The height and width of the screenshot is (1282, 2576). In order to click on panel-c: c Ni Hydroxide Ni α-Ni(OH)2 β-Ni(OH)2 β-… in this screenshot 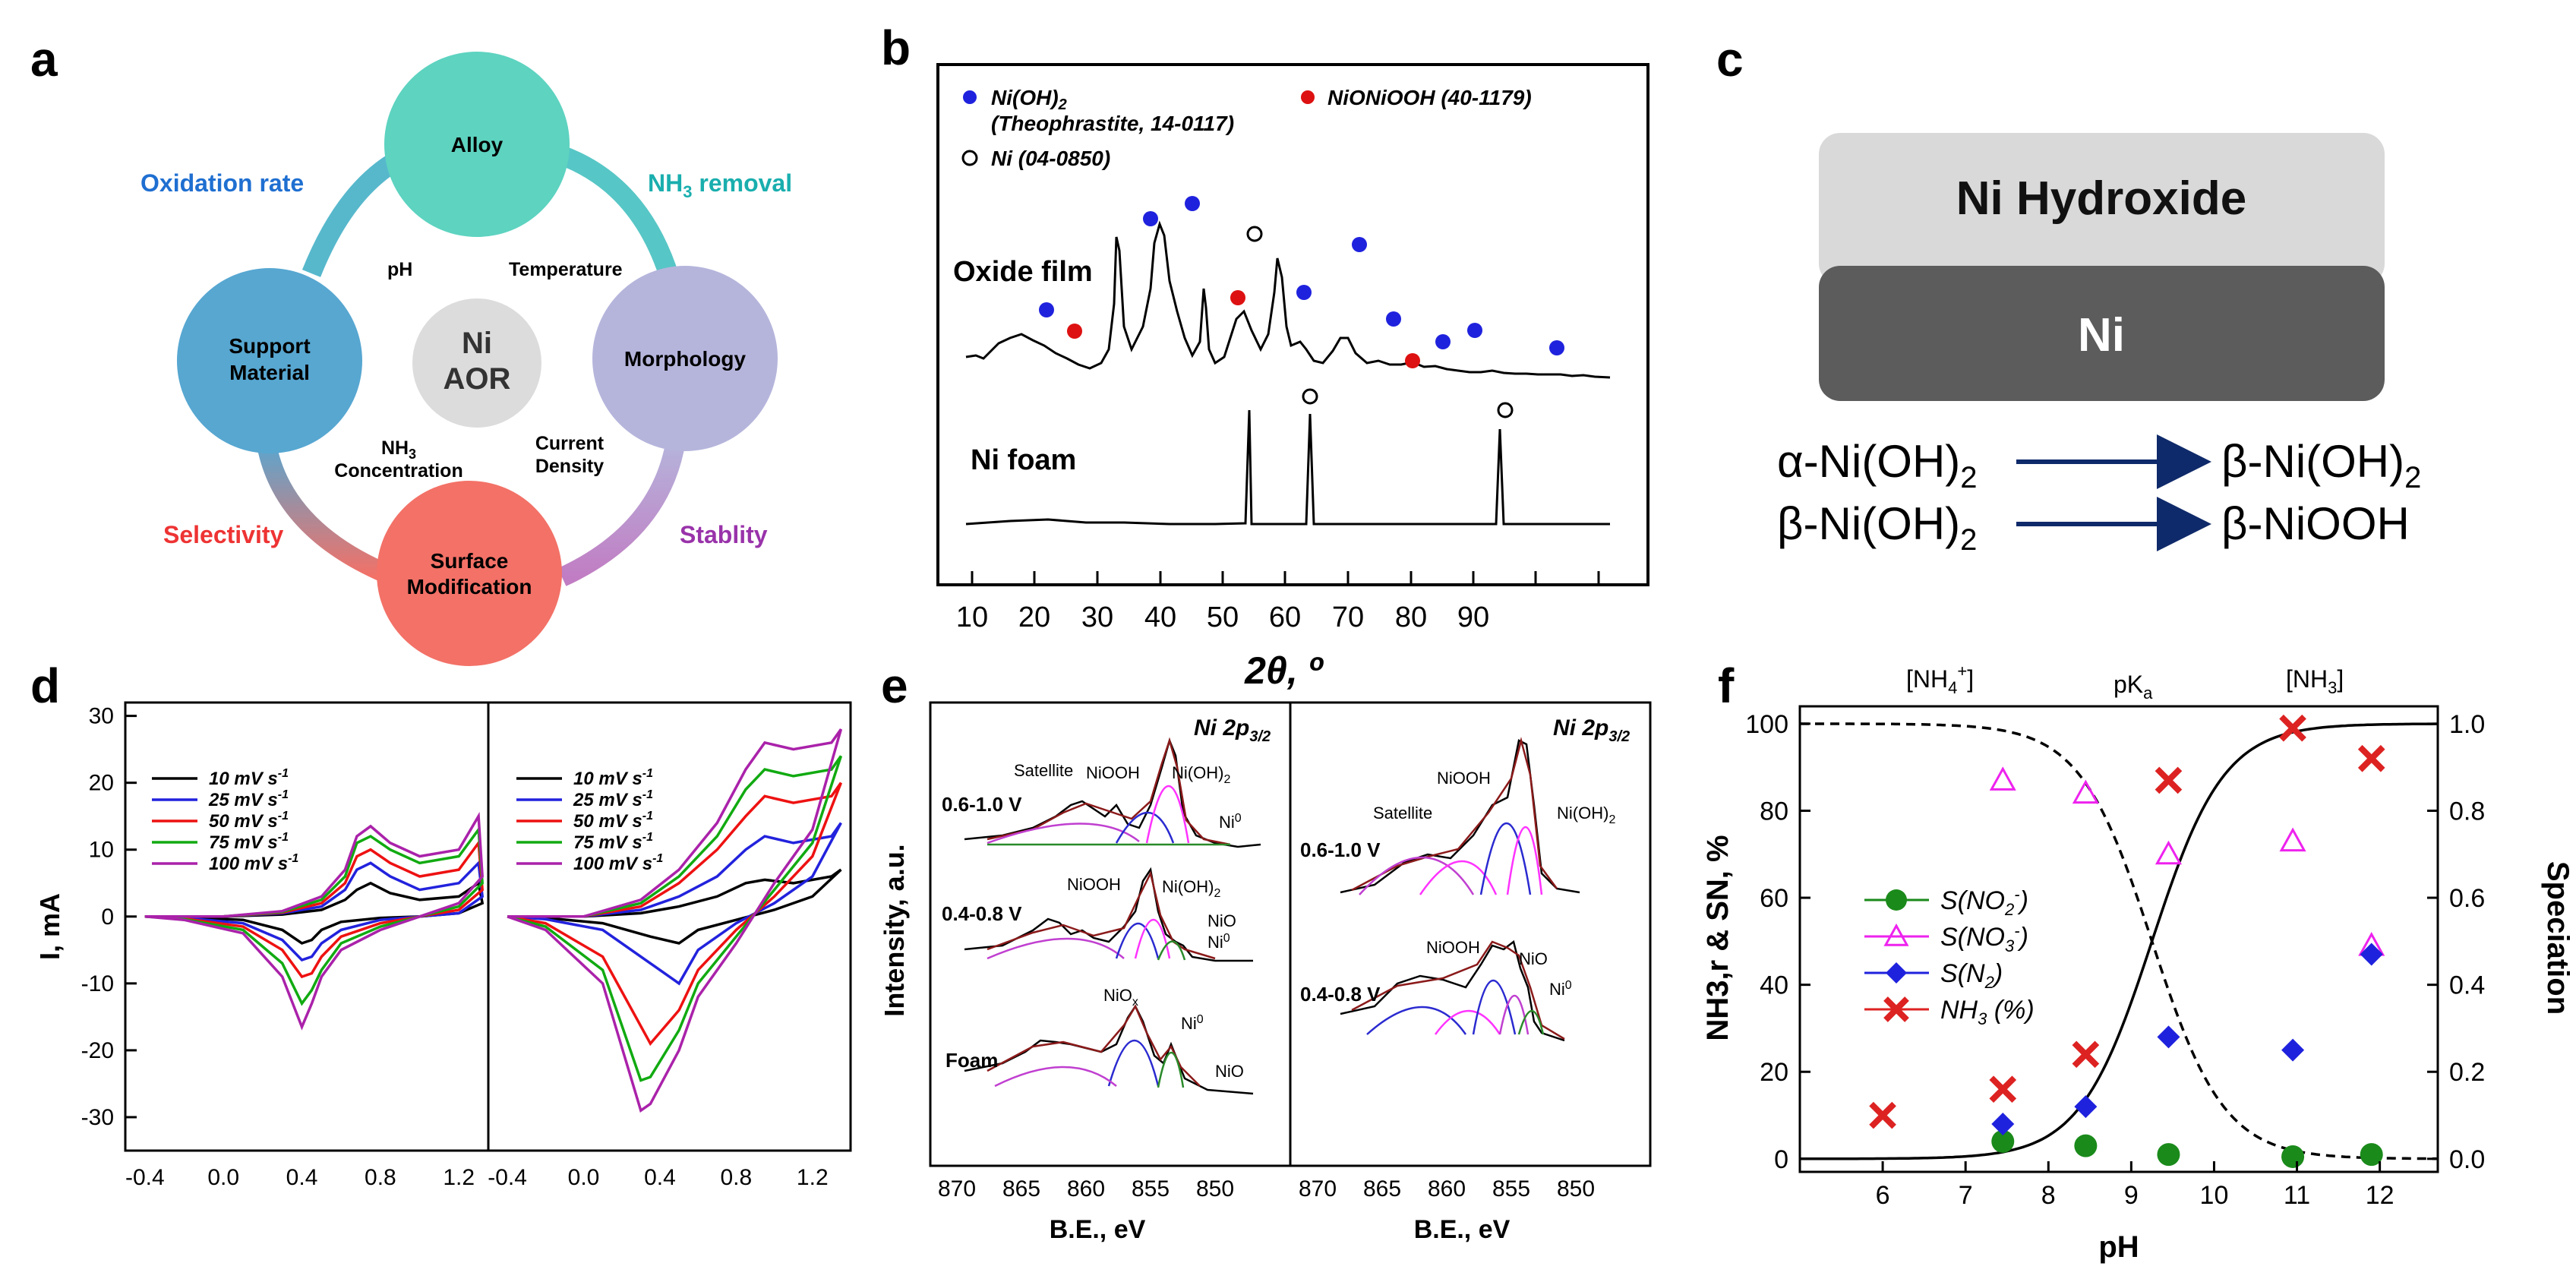, I will do `click(2068, 294)`.